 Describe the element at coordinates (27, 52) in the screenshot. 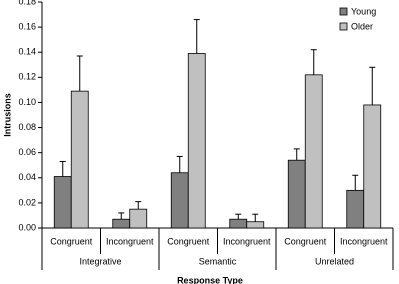

I see `y-tick-label: 0.14` at that location.